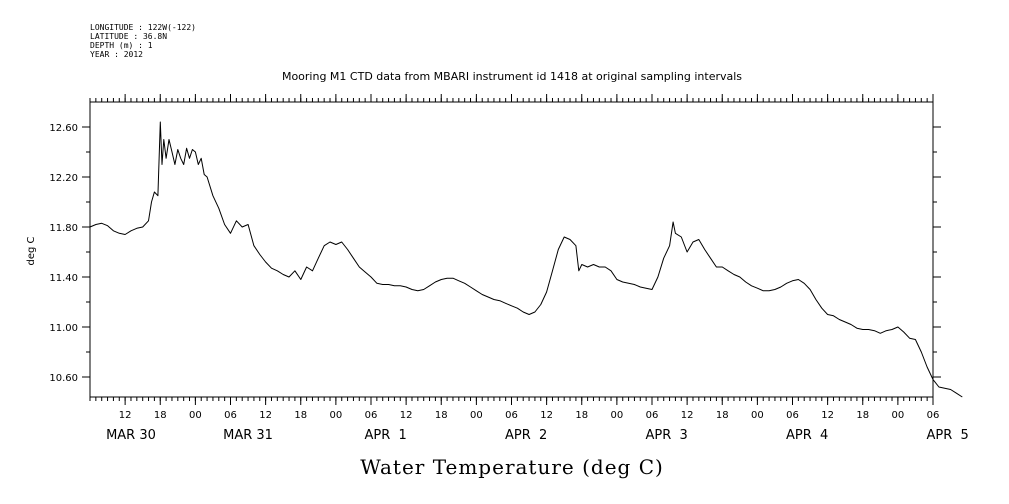 The height and width of the screenshot is (504, 1009). I want to click on x-day-label: APR 2, so click(526, 435).